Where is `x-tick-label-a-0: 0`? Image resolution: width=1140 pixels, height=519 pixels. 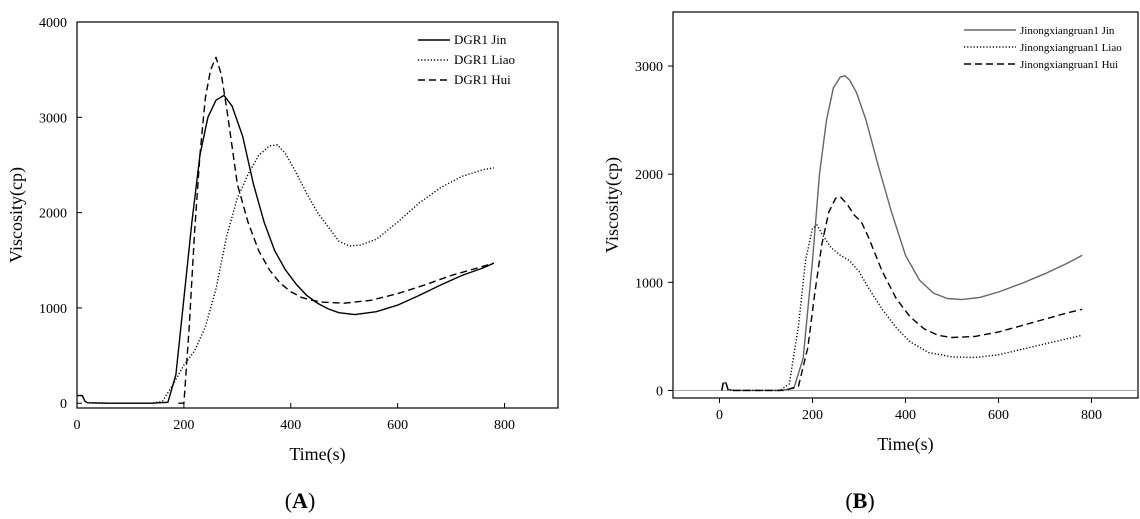
x-tick-label-a-0: 0 is located at coordinates (77, 425).